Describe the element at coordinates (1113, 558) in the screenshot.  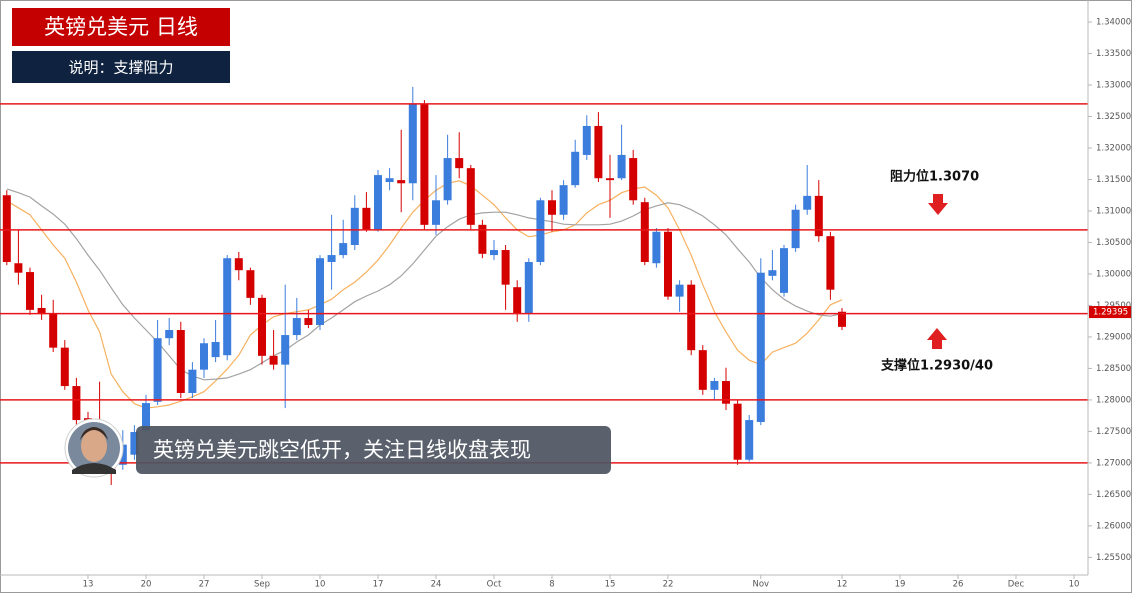
I see `y-tick-label: 1.25500` at that location.